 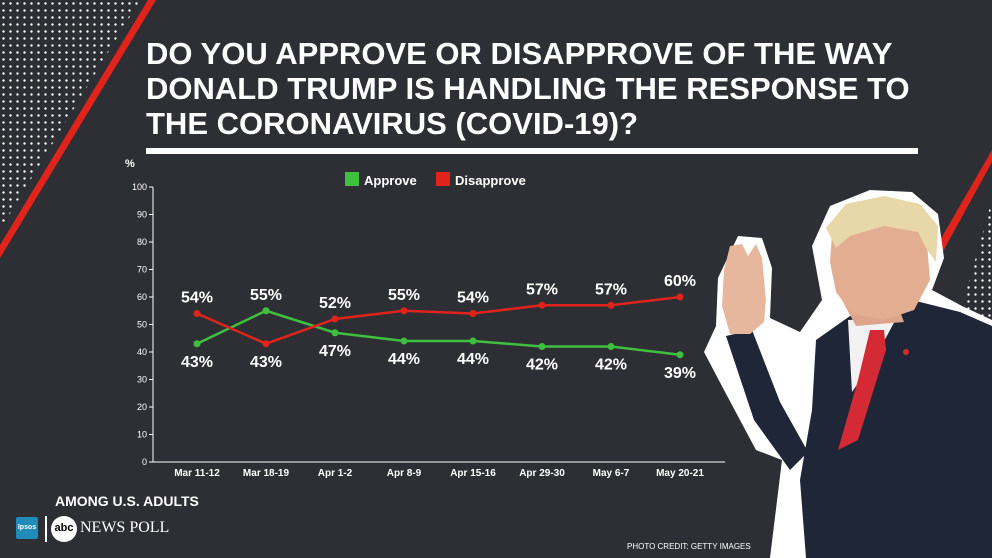 What do you see at coordinates (473, 473) in the screenshot?
I see `x-tick-label: Apr 15-16` at bounding box center [473, 473].